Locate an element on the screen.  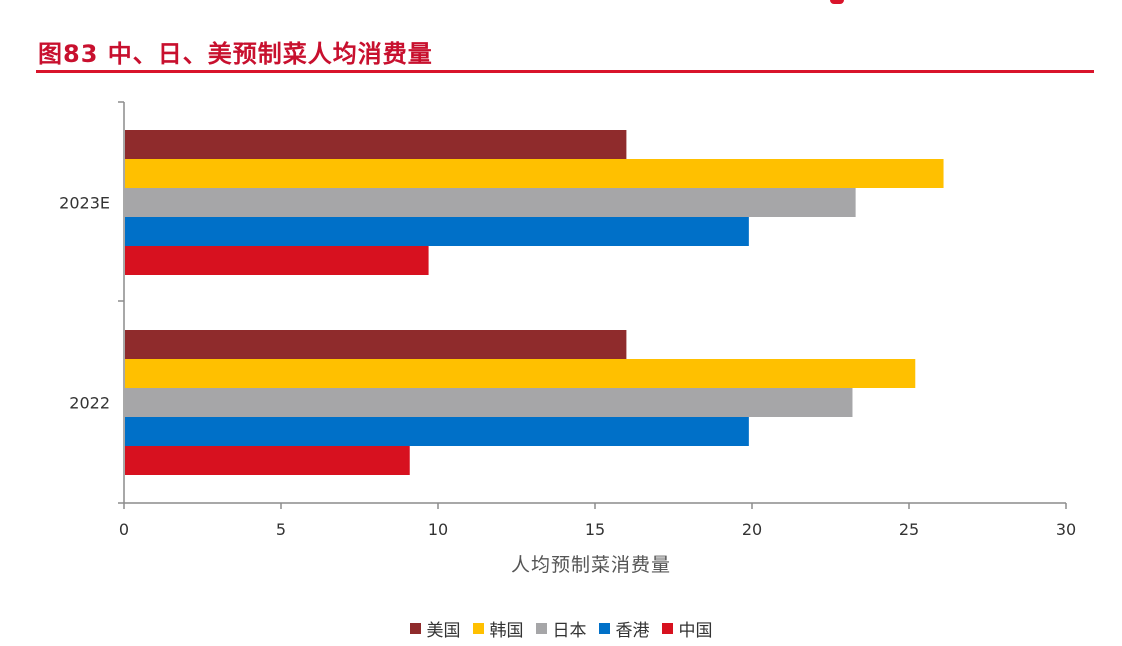
legend-item: 美国 is located at coordinates (435, 628).